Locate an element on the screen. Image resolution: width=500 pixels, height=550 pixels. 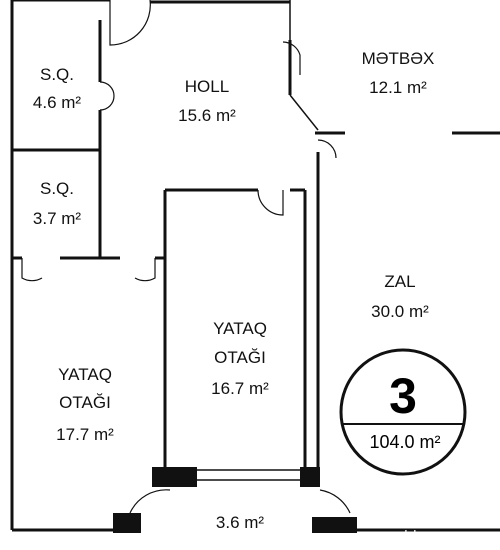
room-kitchen: MƏTBƏX 12.1 m² is located at coordinates (398, 73).